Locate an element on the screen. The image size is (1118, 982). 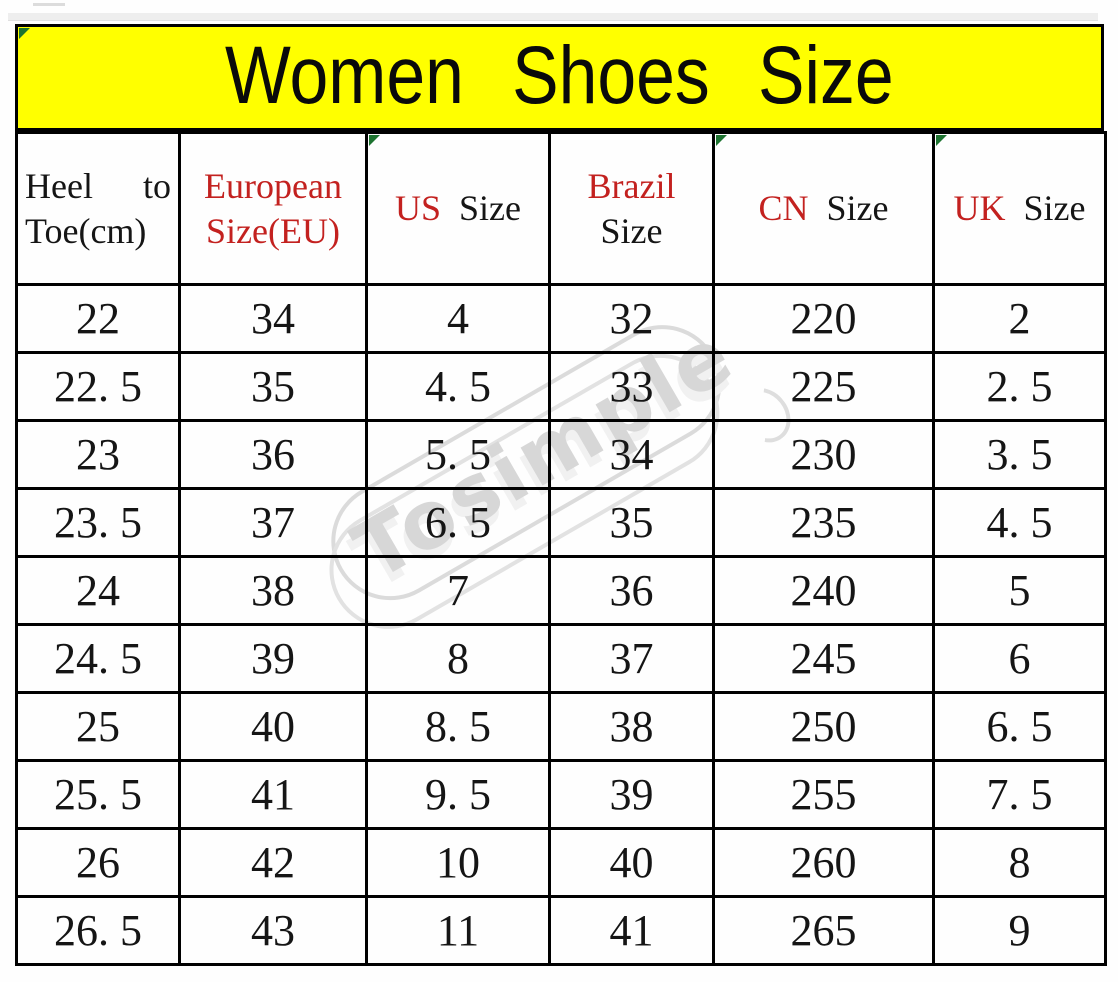
cell-us-size: 10 is located at coordinates (458, 862).